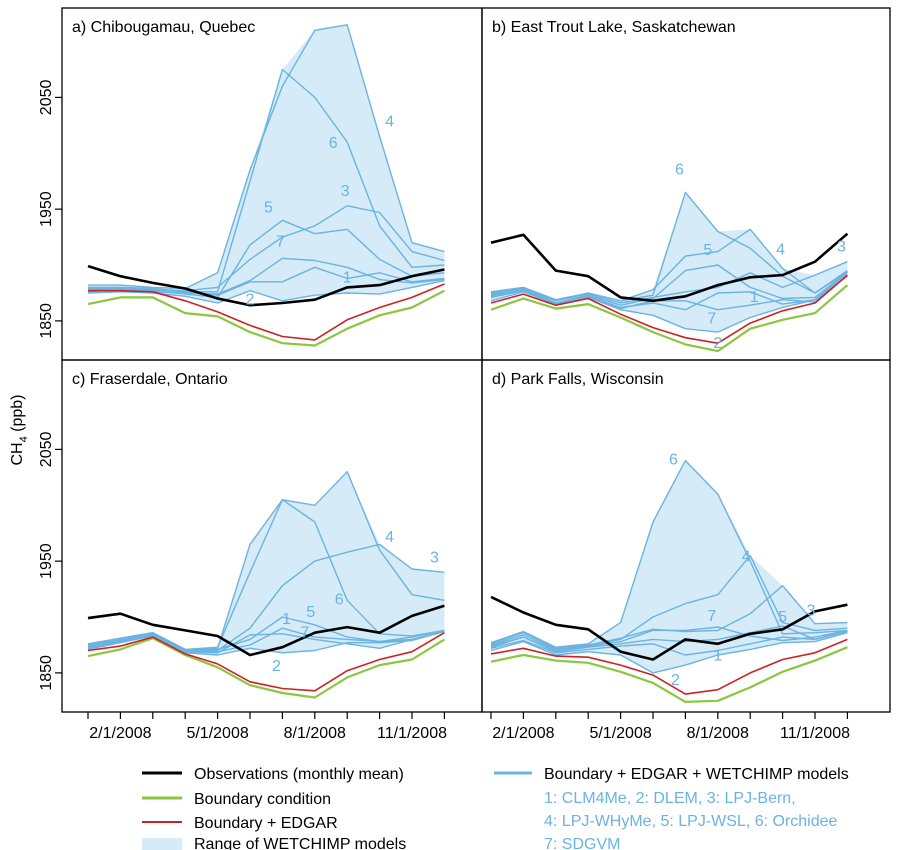 The height and width of the screenshot is (850, 898). I want to click on panel-title: c) Fraserdale, Ontario, so click(150, 379).